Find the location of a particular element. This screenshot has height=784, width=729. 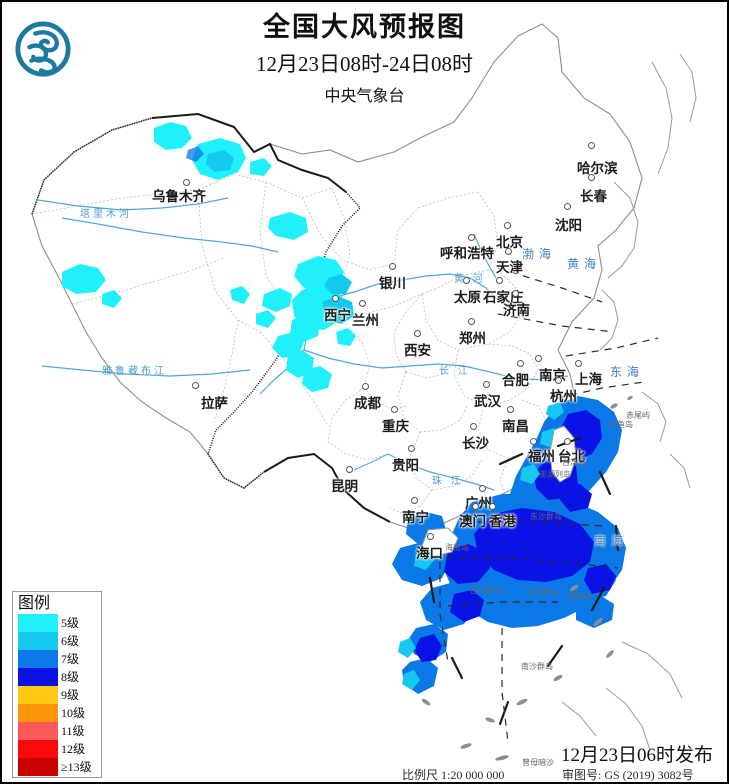

city-label-呼和浩特: 呼和浩特 is located at coordinates (467, 253).